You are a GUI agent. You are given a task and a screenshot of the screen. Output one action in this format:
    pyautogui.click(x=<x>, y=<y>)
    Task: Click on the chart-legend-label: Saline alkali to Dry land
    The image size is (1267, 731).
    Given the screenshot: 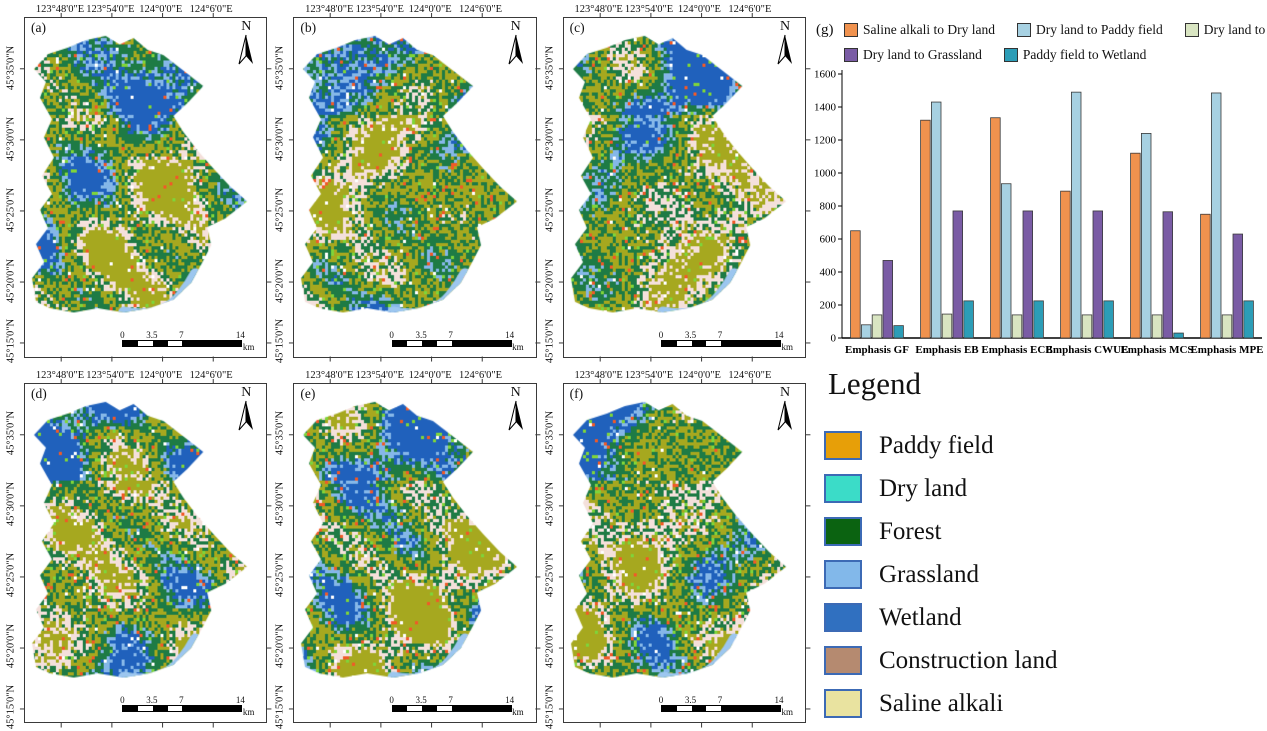 What is the action you would take?
    pyautogui.click(x=929, y=29)
    